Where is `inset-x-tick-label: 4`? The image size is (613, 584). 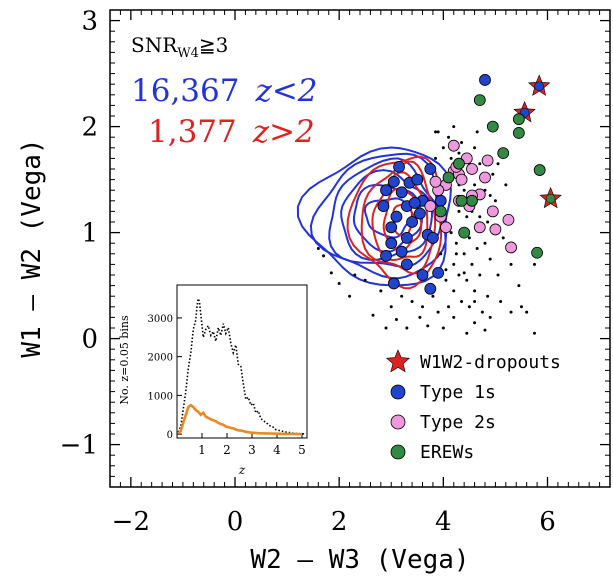
inset-x-tick-label: 4 is located at coordinates (277, 450).